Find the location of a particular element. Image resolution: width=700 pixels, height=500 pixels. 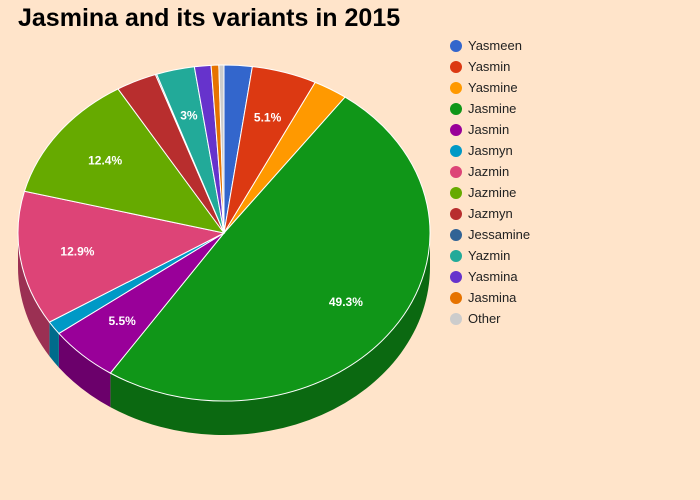

legend-label: Jasmin is located at coordinates (489, 129).